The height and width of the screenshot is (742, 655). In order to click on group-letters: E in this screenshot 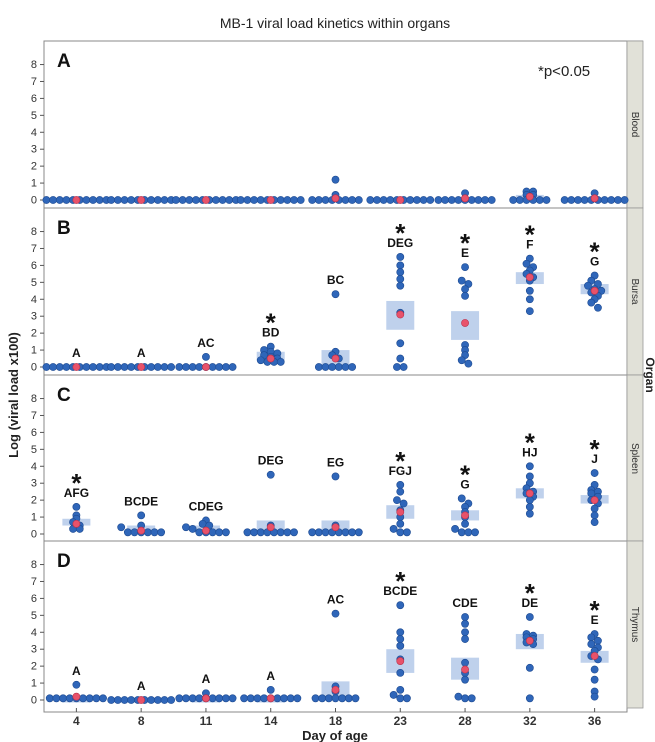, I will do `click(465, 253)`.